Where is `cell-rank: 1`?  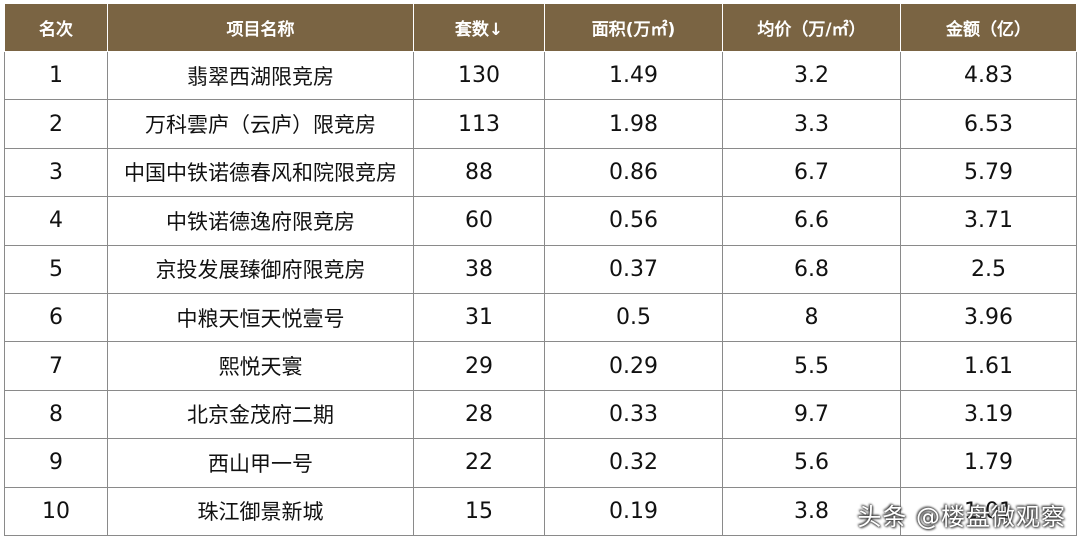
cell-rank: 1 is located at coordinates (56, 75).